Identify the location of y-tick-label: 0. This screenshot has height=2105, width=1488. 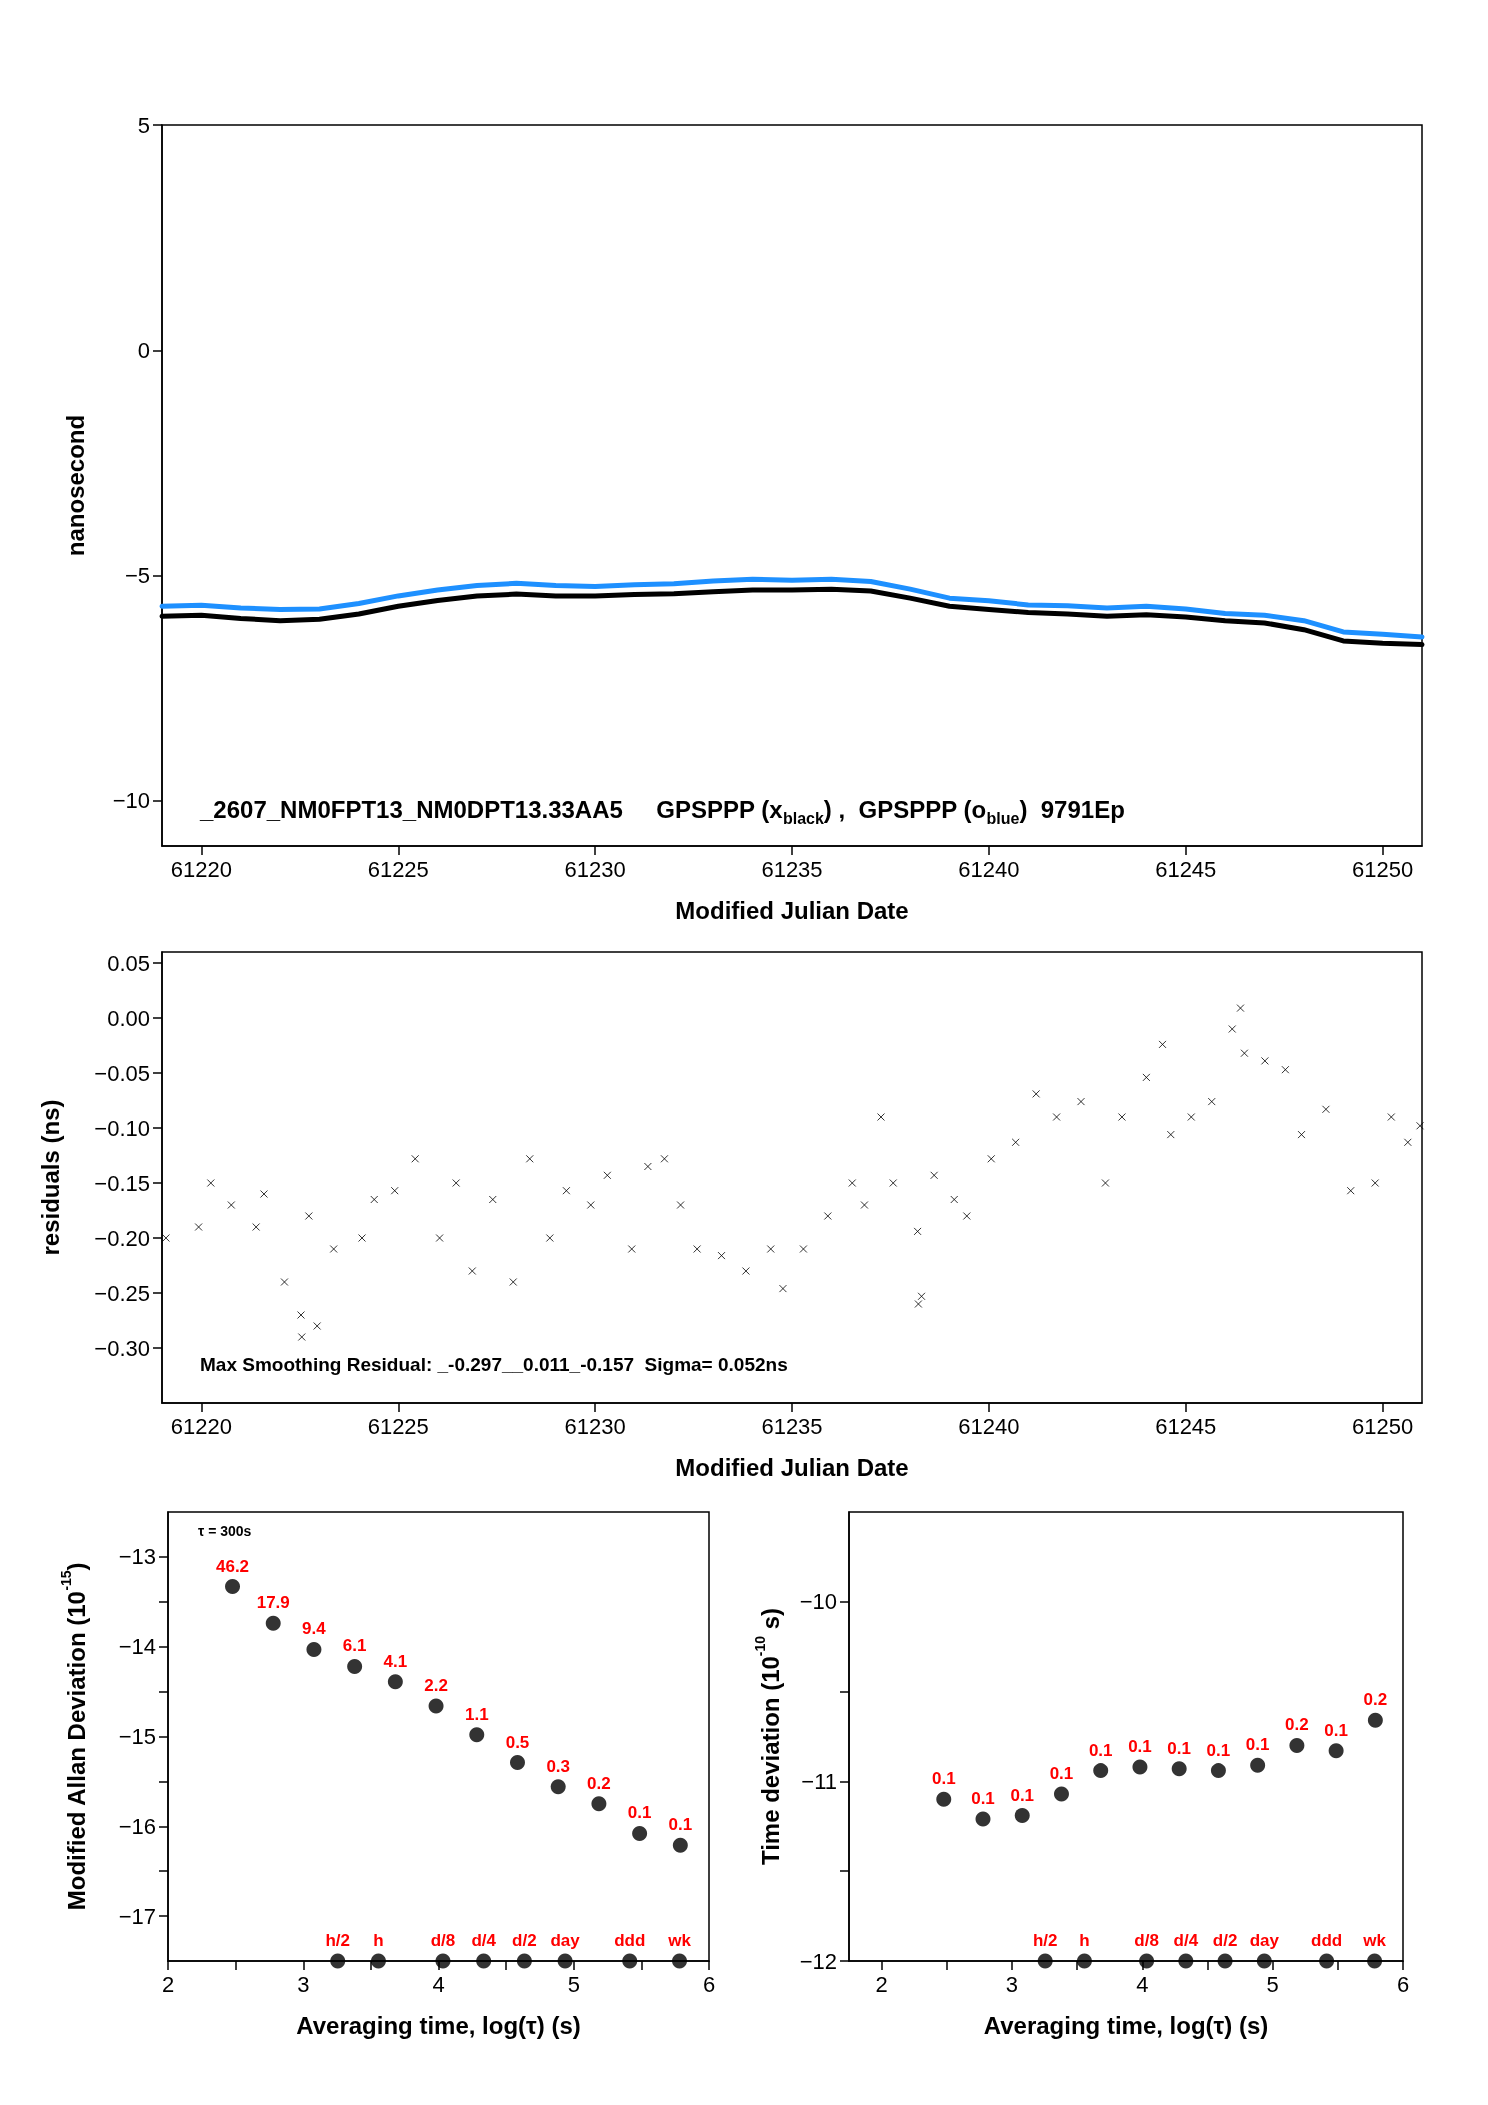
(143, 350).